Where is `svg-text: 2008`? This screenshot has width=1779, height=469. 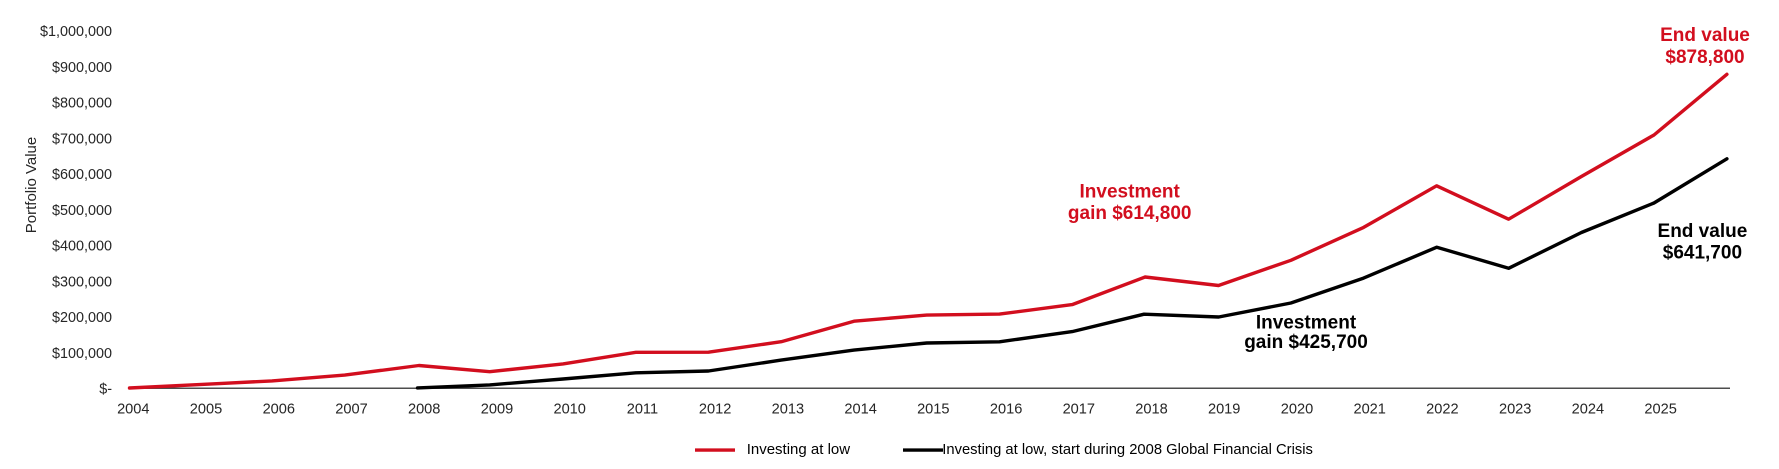 svg-text: 2008 is located at coordinates (424, 410).